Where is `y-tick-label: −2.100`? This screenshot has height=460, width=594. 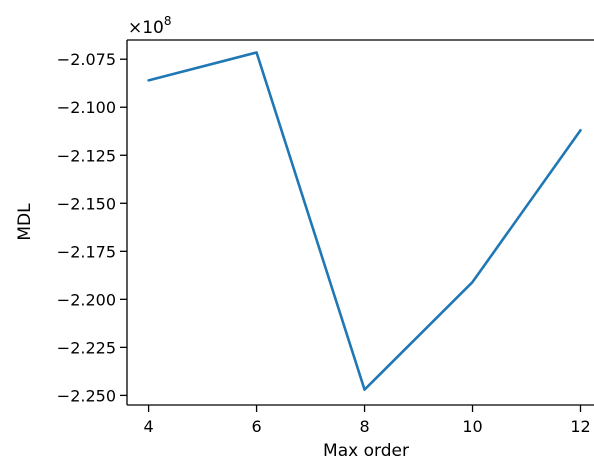 y-tick-label: −2.100 is located at coordinates (86, 107).